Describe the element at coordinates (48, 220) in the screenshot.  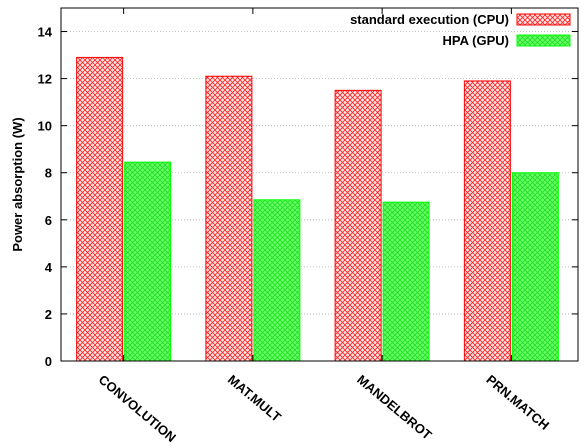
I see `y-tick-label: 6` at that location.